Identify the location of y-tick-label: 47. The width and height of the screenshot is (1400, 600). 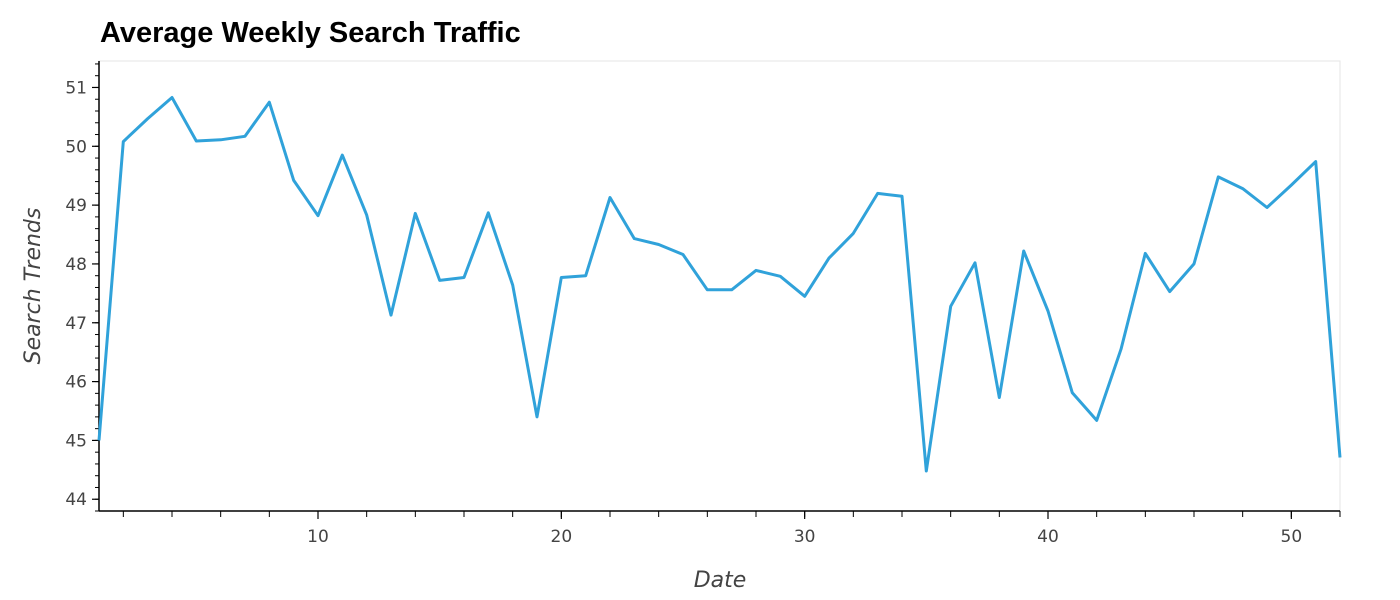
(76, 324).